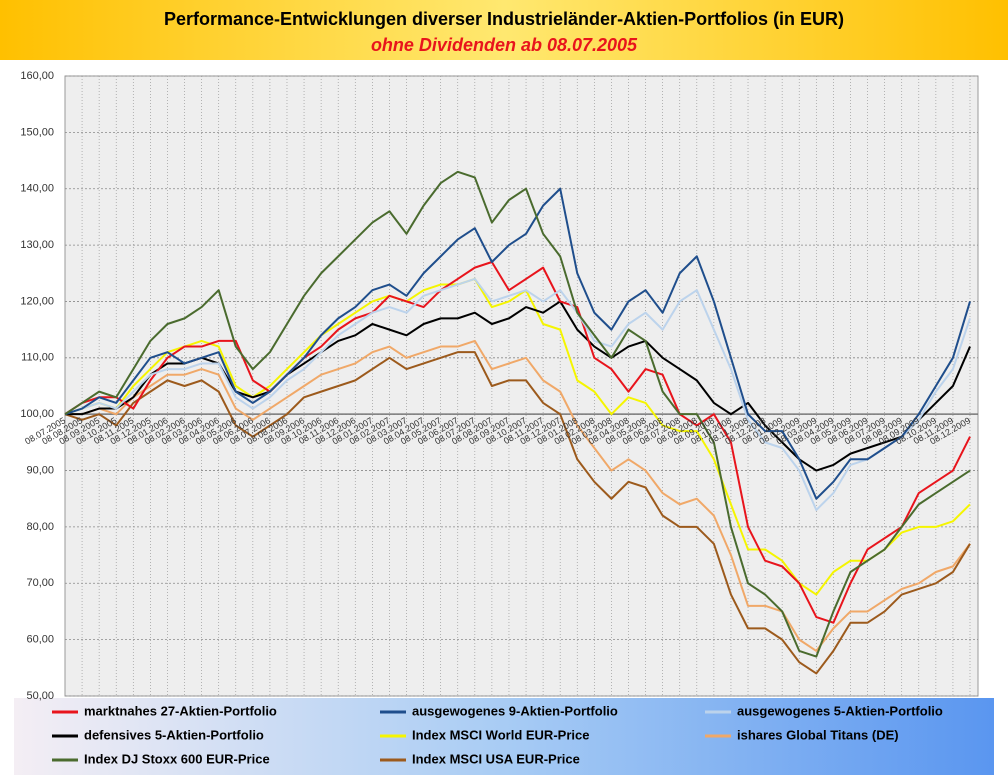  I want to click on y-tick-label: 110,00, so click(37, 358).